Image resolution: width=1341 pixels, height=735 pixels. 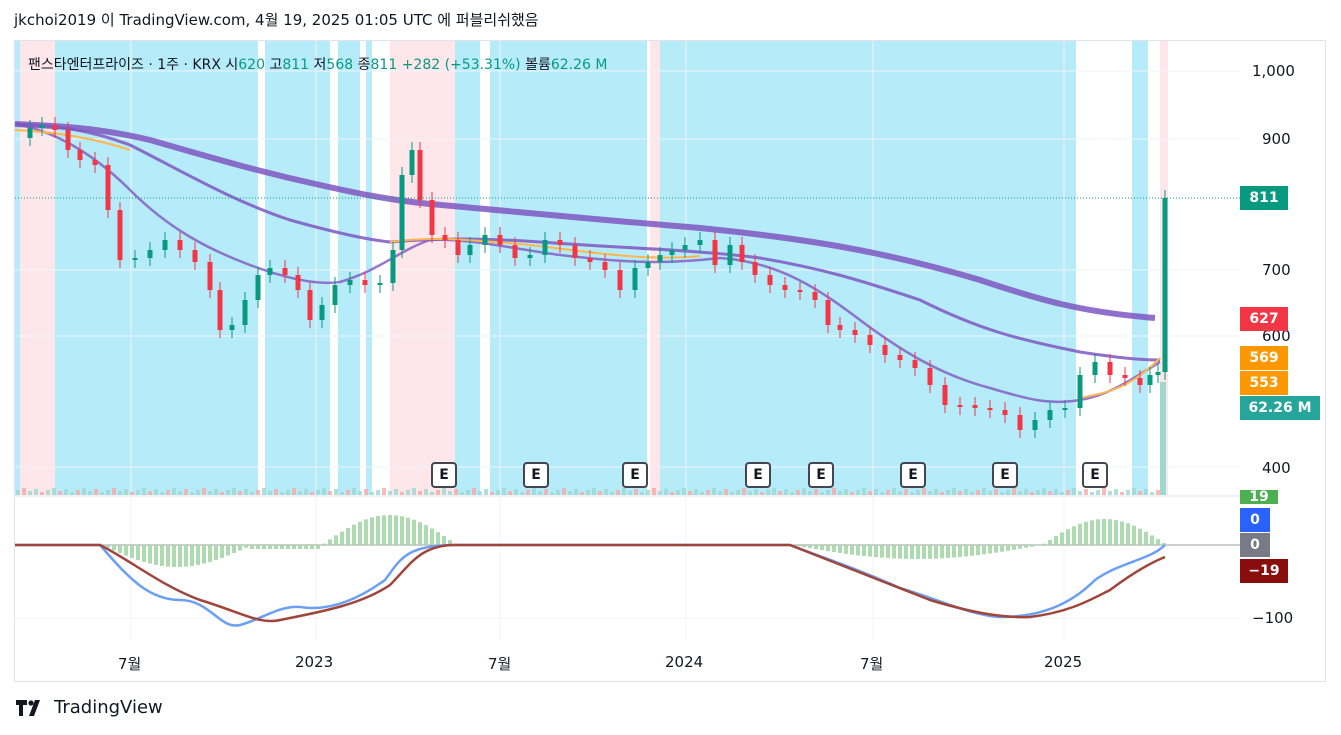 I want to click on legend-high-value: 811, so click(x=296, y=65).